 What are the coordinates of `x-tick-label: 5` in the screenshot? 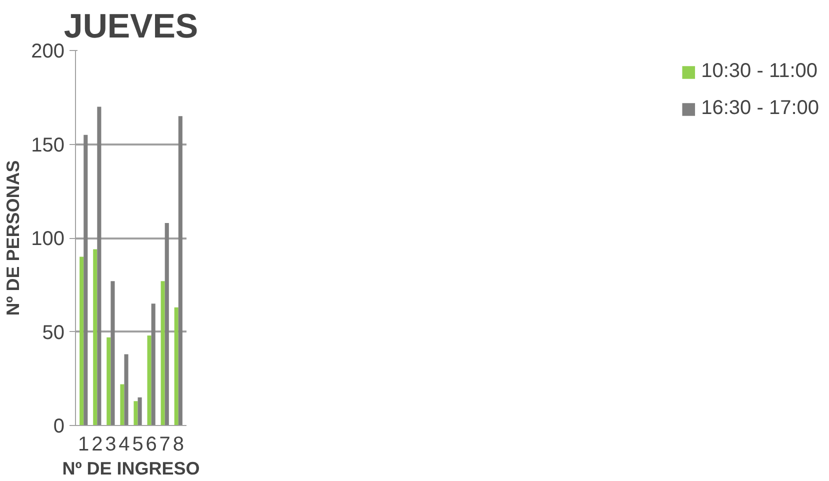 It's located at (138, 445).